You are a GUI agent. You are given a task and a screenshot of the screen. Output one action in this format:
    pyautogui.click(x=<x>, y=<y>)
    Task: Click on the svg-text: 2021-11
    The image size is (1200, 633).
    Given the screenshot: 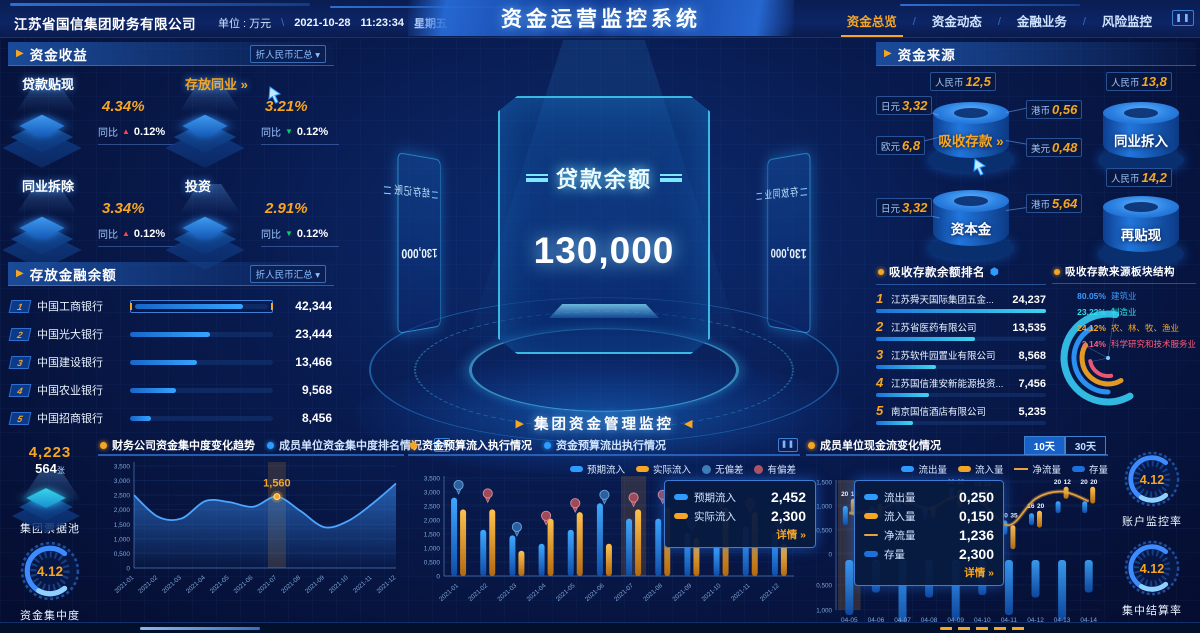 What is the action you would take?
    pyautogui.click(x=741, y=592)
    